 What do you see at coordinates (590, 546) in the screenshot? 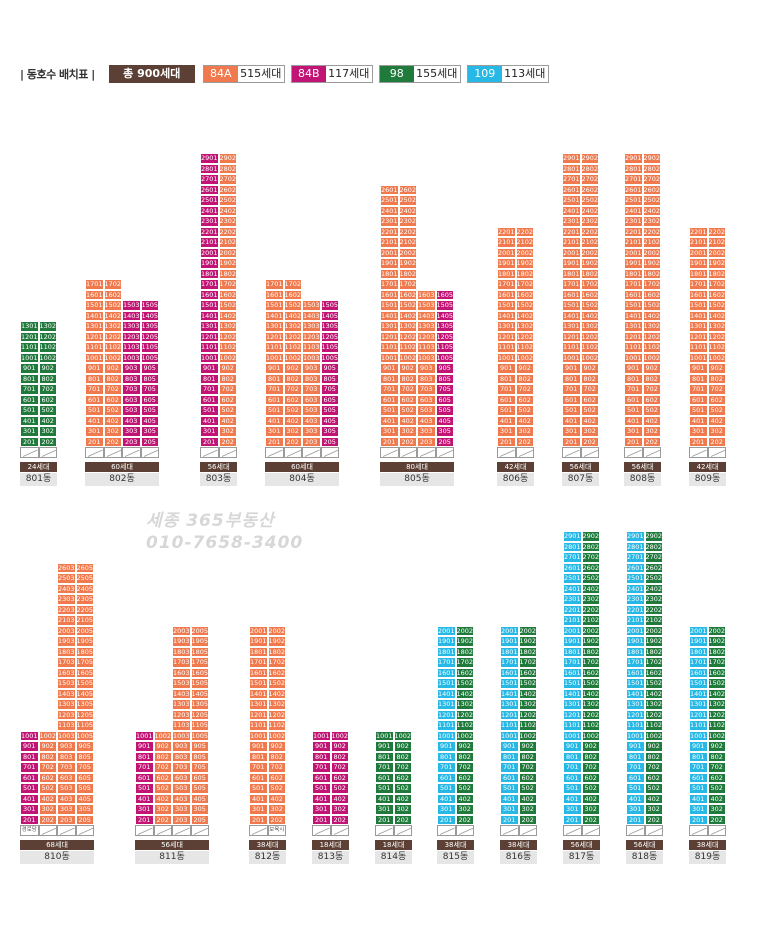
I see `unit-cell: 2802` at bounding box center [590, 546].